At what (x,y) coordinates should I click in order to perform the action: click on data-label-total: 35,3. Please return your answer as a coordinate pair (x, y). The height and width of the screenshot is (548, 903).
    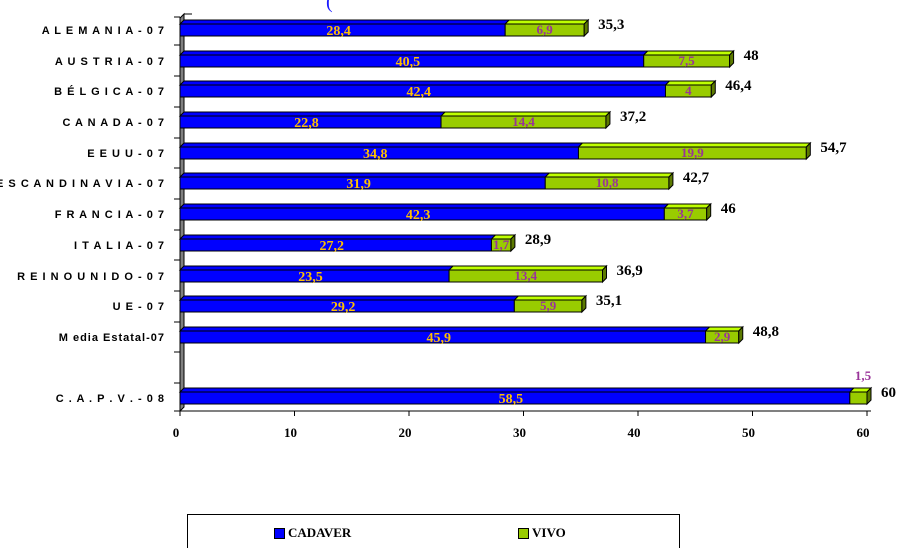
    Looking at the image, I should click on (611, 25).